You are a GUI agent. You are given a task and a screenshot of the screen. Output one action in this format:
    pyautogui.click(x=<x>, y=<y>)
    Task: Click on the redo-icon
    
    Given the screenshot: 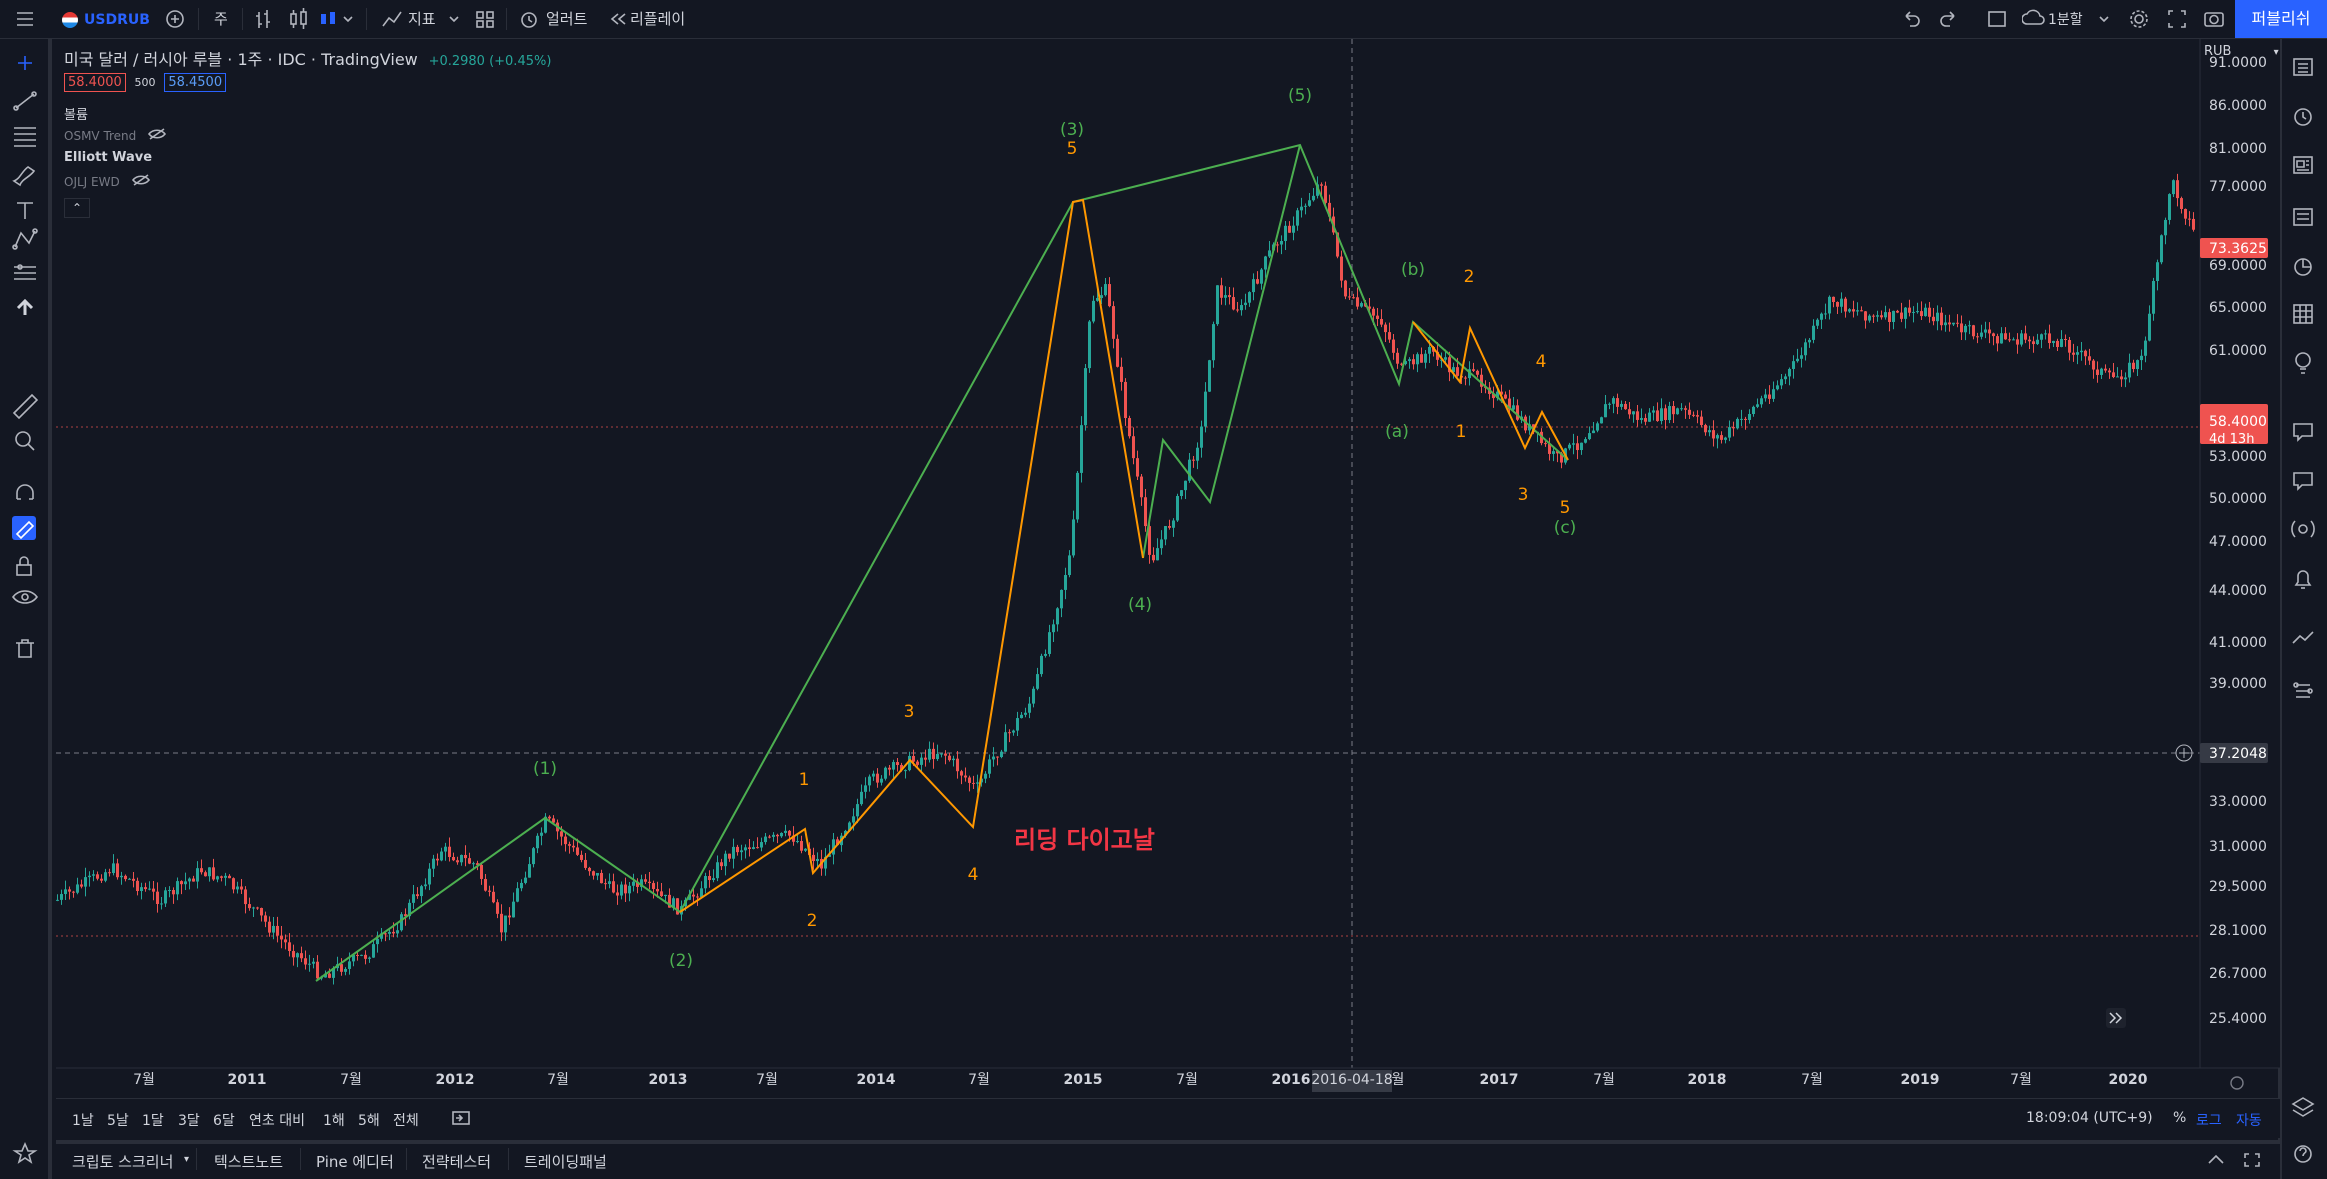 What is the action you would take?
    pyautogui.click(x=1949, y=19)
    